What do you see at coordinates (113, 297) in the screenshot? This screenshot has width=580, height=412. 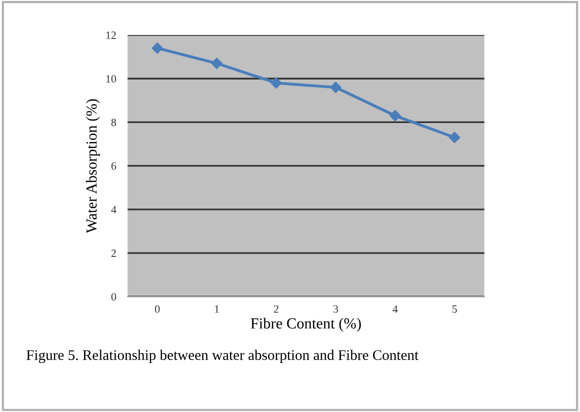 I see `y-tick-label: 0` at bounding box center [113, 297].